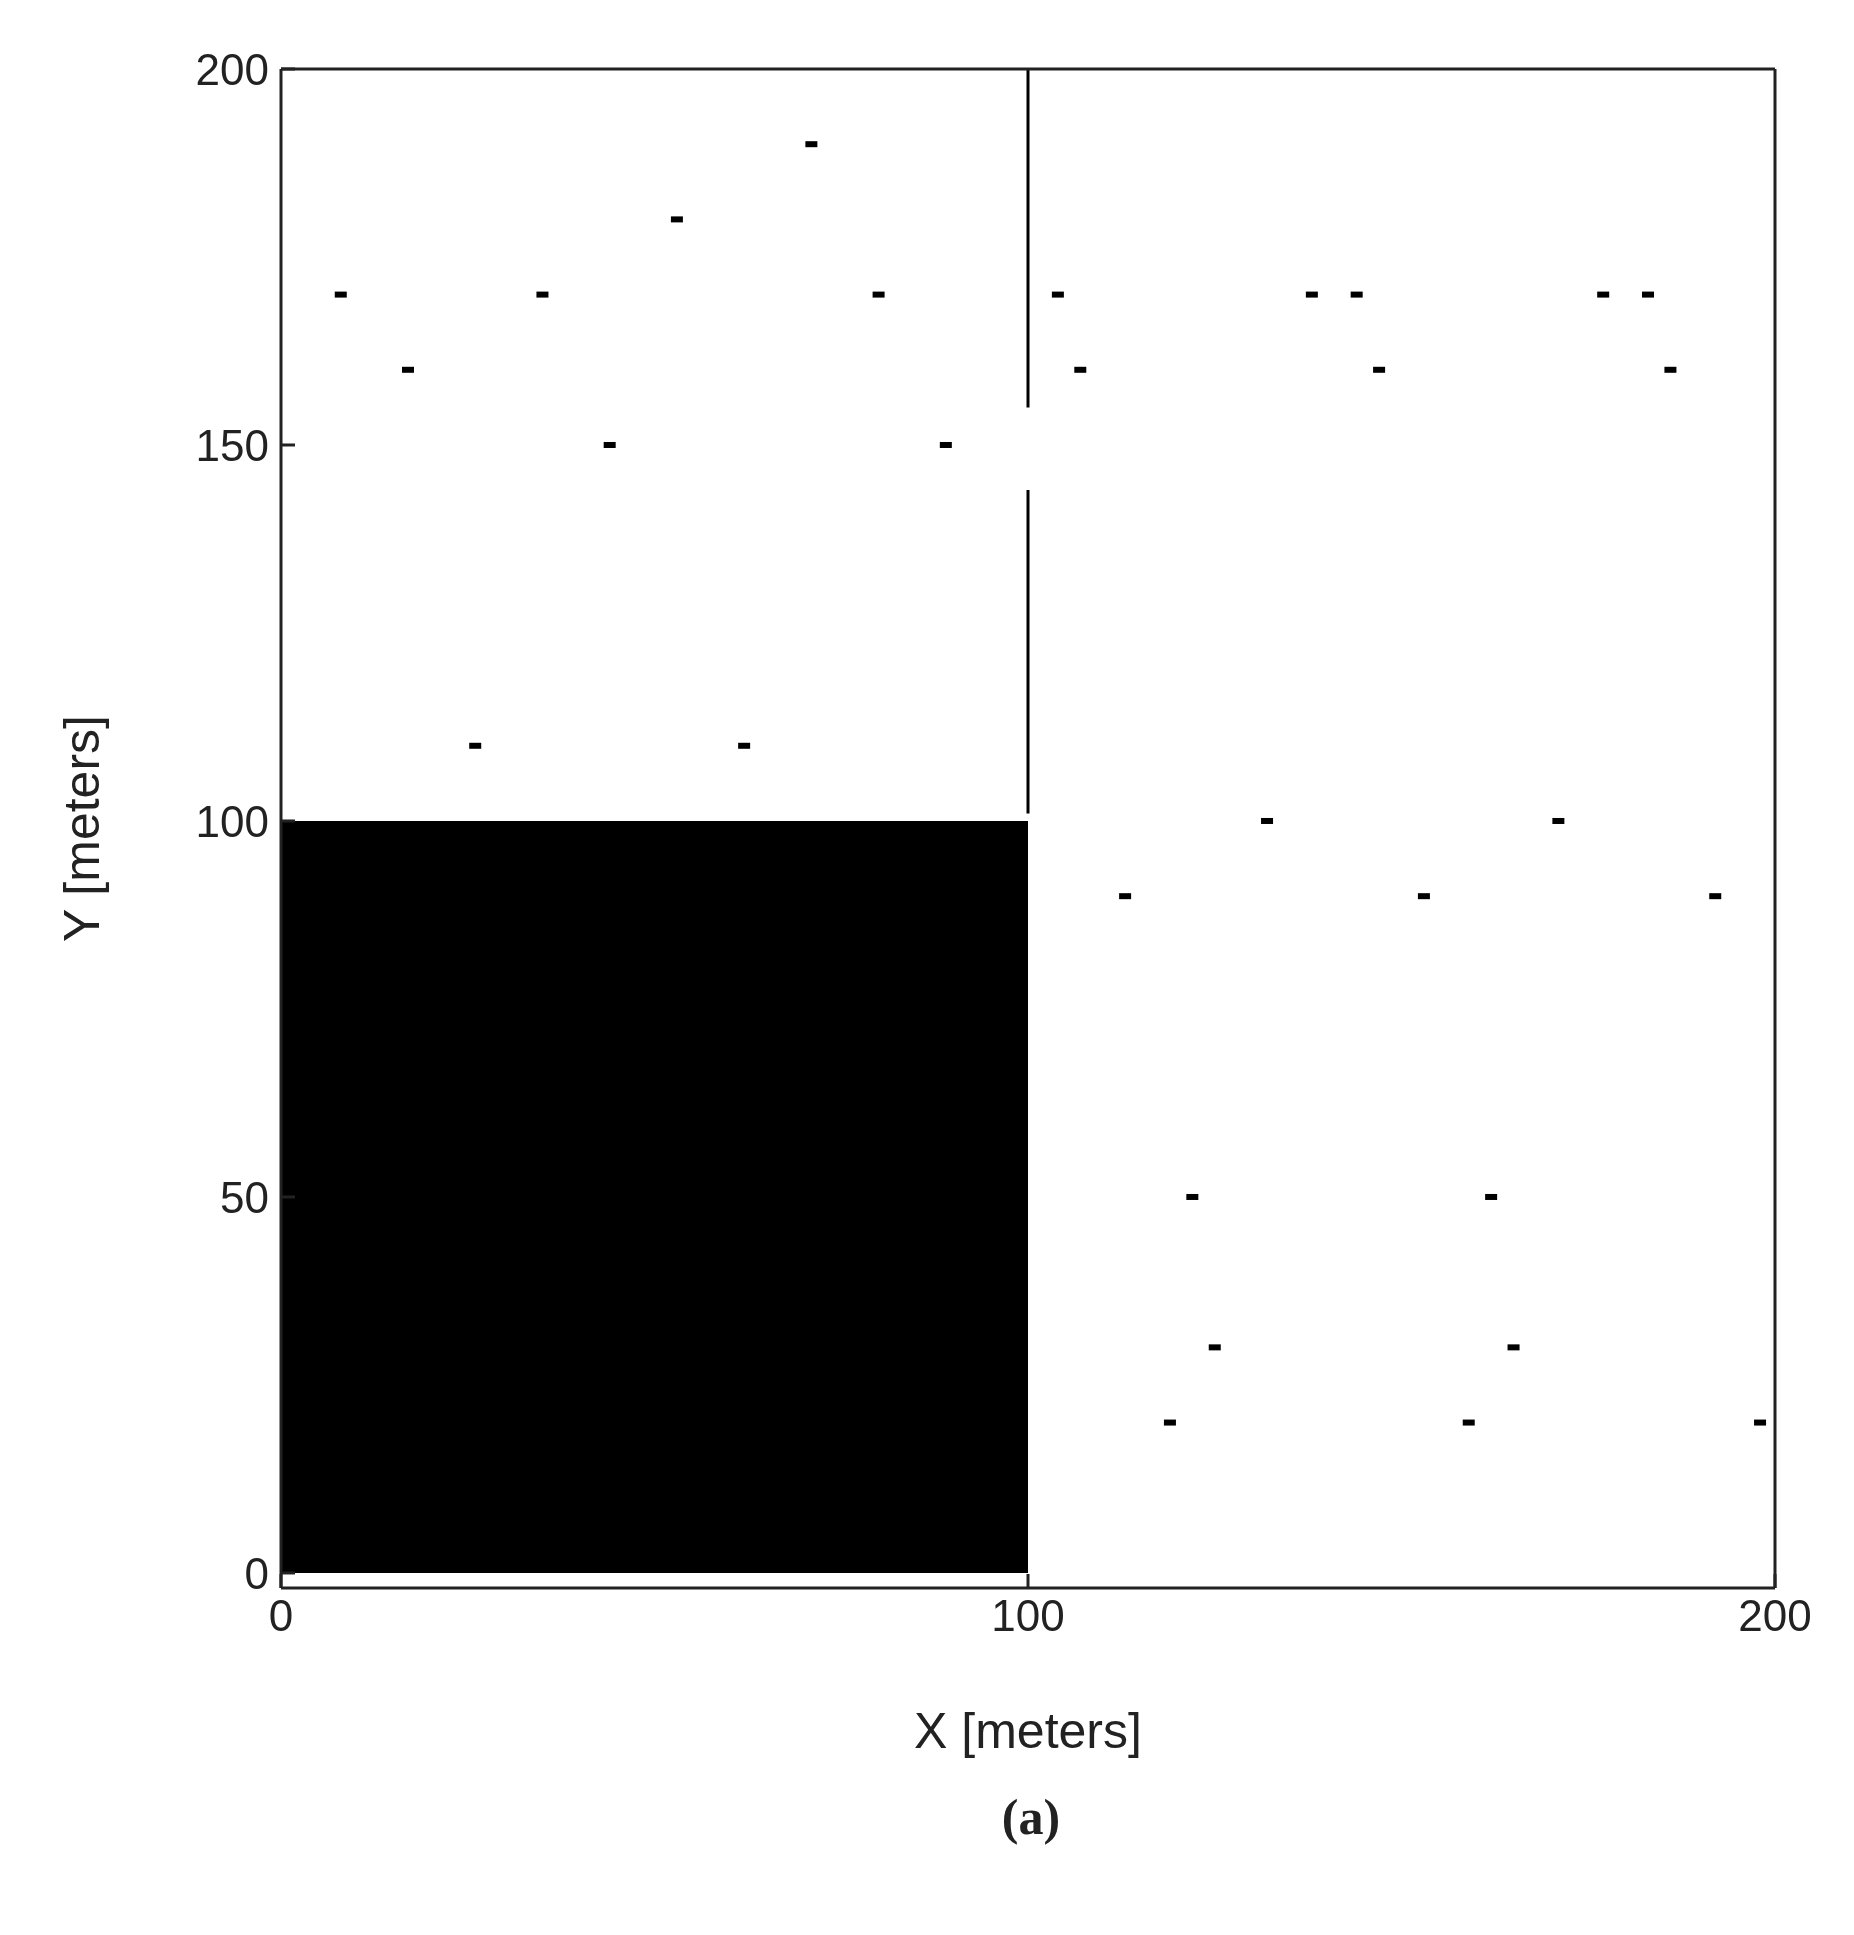 The height and width of the screenshot is (1935, 1854). What do you see at coordinates (81, 828) in the screenshot?
I see `y-axis-title: Y [meters]` at bounding box center [81, 828].